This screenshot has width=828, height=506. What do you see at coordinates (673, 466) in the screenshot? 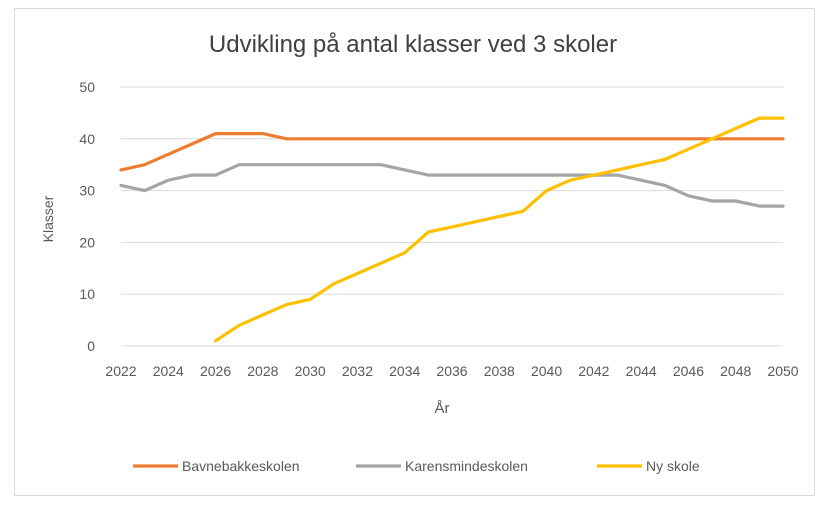
I see `legend-label: Ny skole` at bounding box center [673, 466].